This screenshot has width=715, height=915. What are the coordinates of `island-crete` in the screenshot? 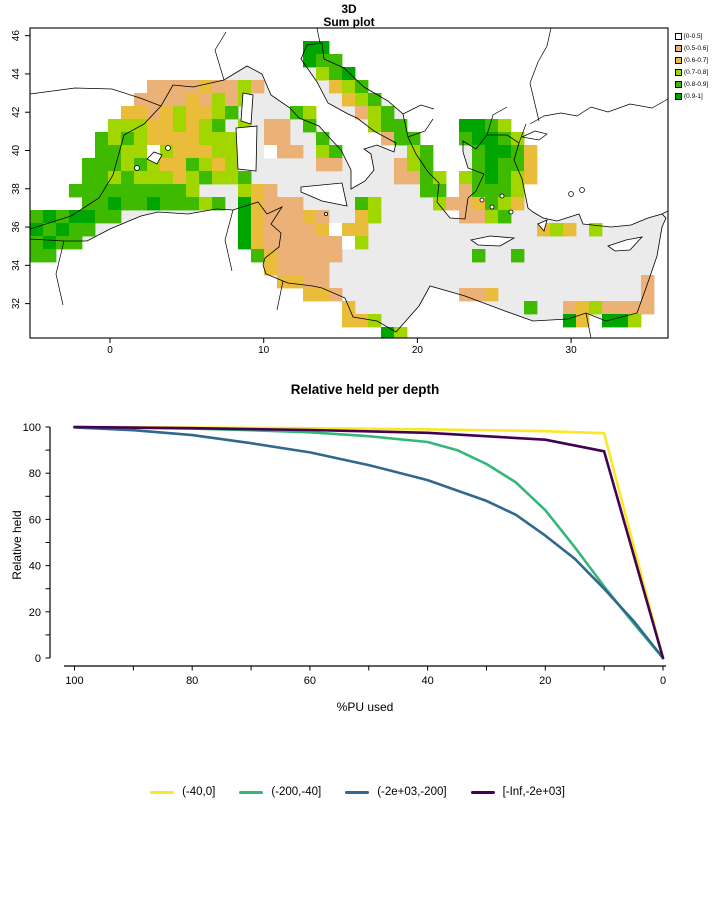 It's located at (493, 241).